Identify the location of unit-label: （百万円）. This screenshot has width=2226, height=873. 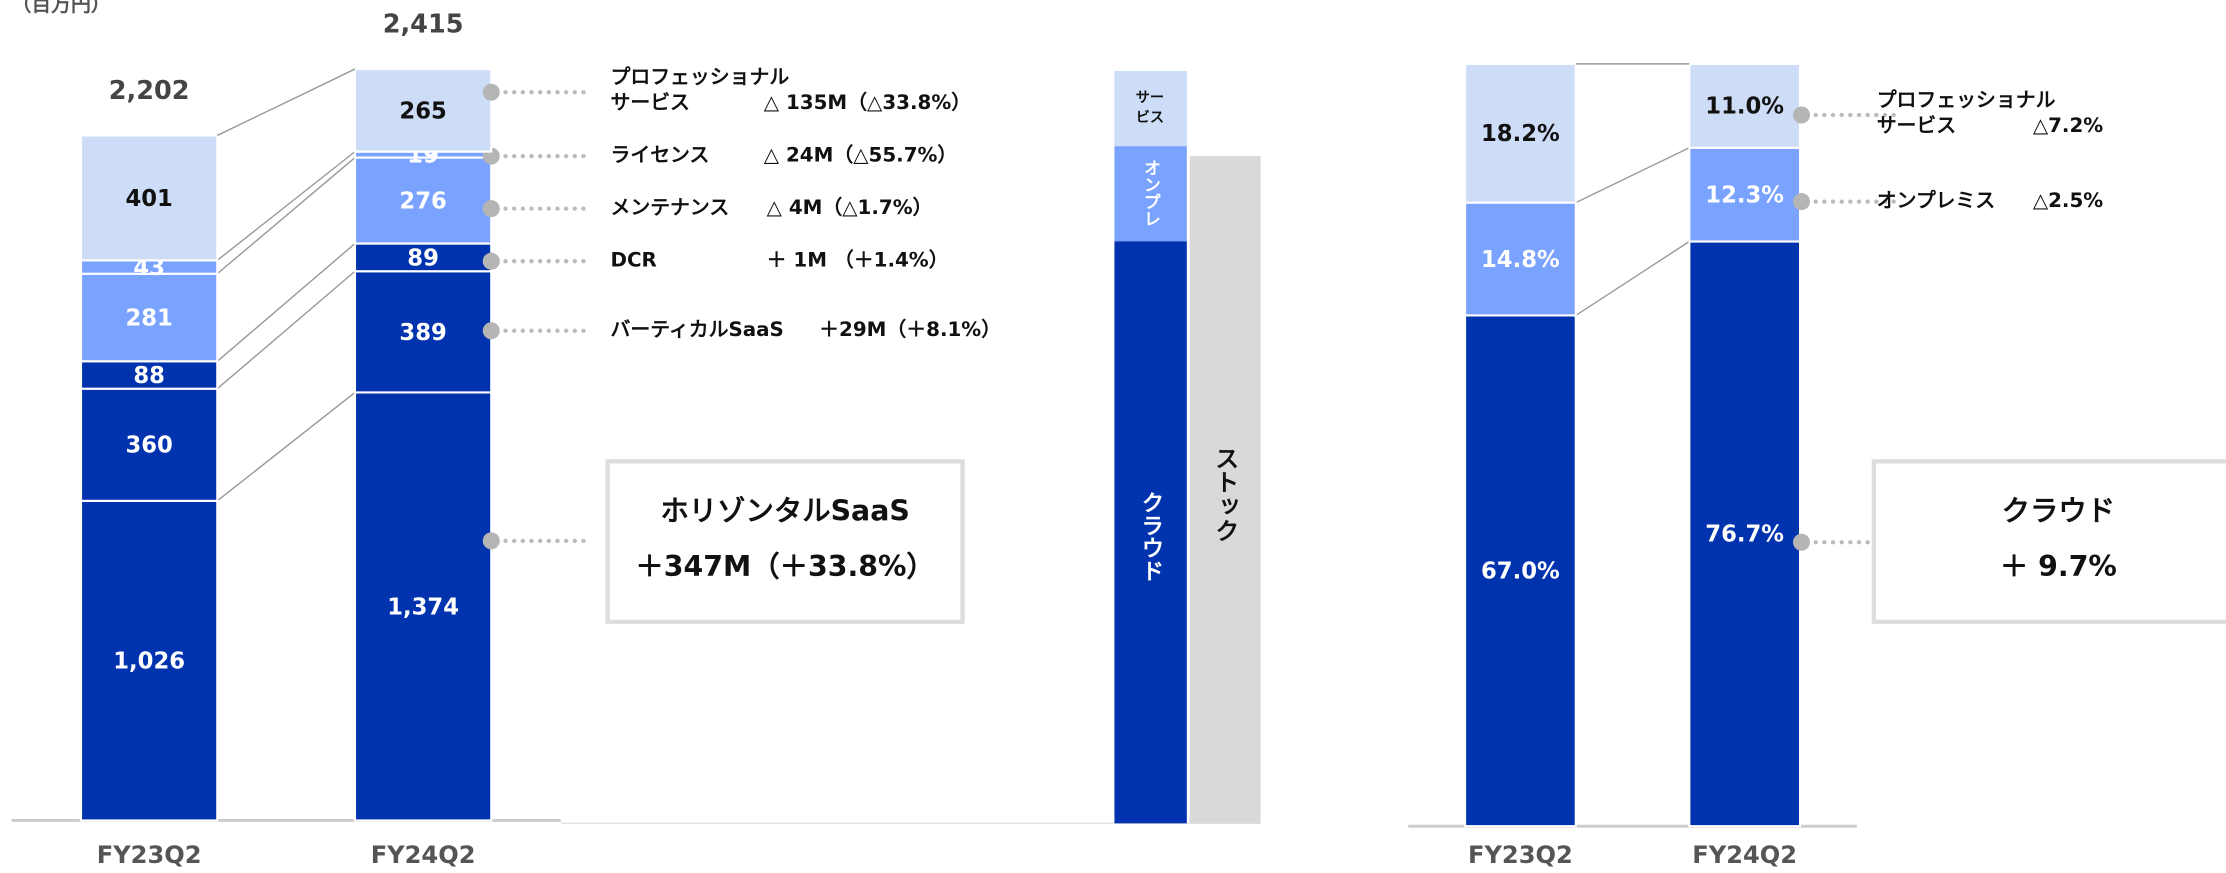
(60, 8).